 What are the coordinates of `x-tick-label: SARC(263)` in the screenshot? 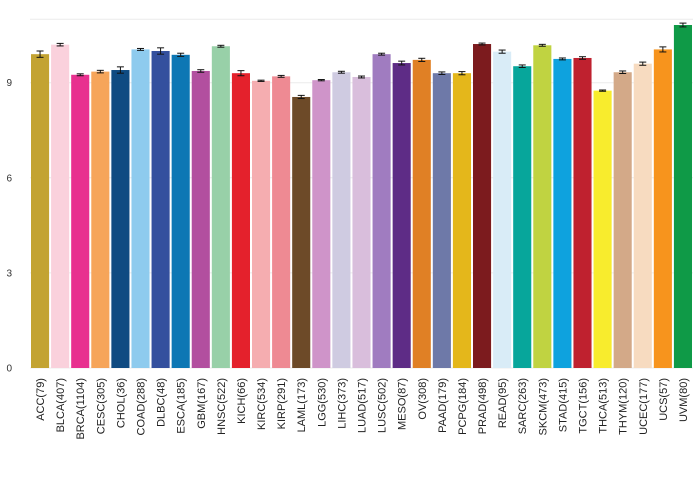 It's located at (523, 406).